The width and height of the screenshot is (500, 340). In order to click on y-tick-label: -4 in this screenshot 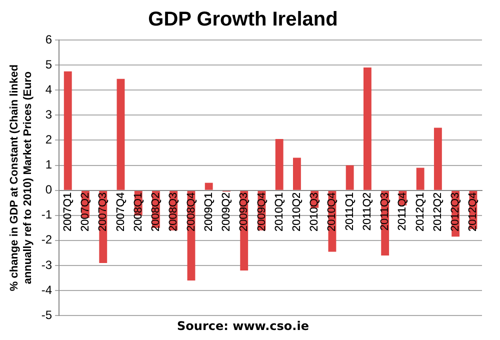, I will do `click(46, 289)`.